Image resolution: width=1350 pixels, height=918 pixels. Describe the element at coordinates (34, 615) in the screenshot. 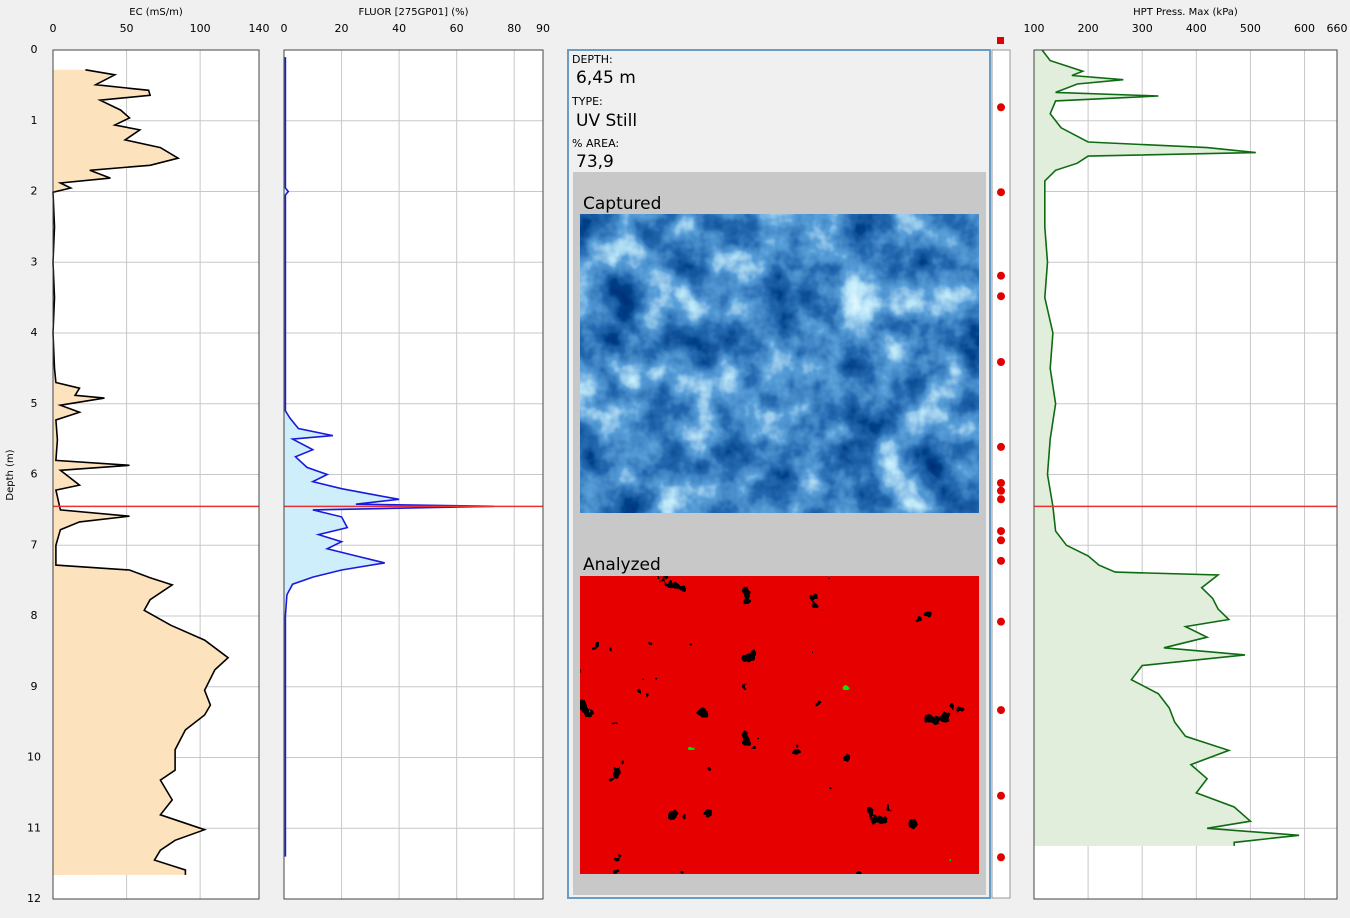

I see `y-tick-label: 8` at that location.